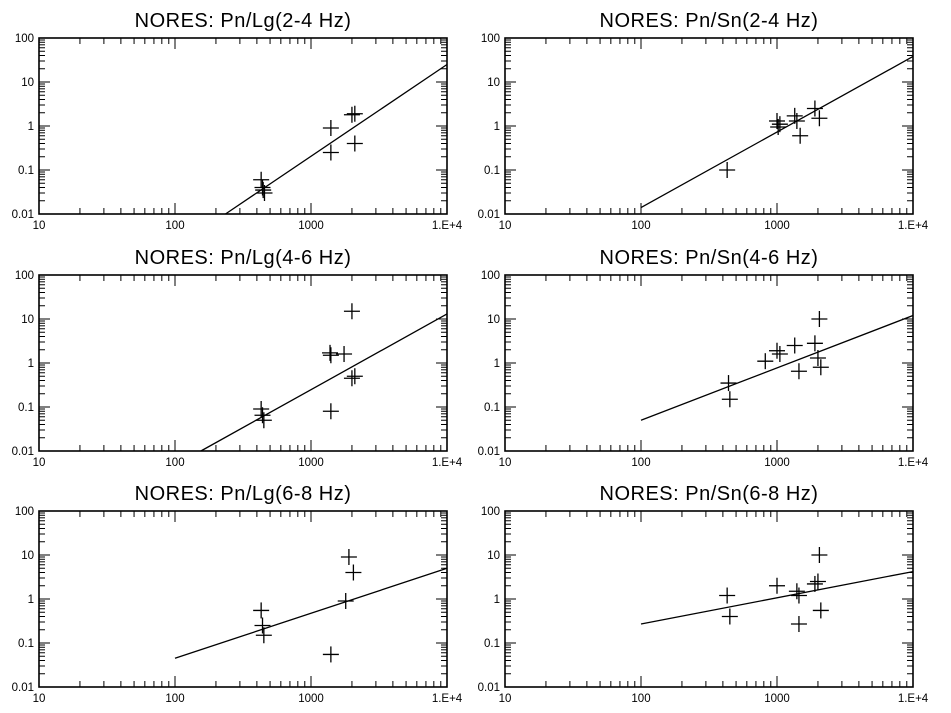 The width and height of the screenshot is (951, 713). What do you see at coordinates (709, 494) in the screenshot?
I see `chart-title: NORES: Pn/Sn(6-8 Hz)` at bounding box center [709, 494].